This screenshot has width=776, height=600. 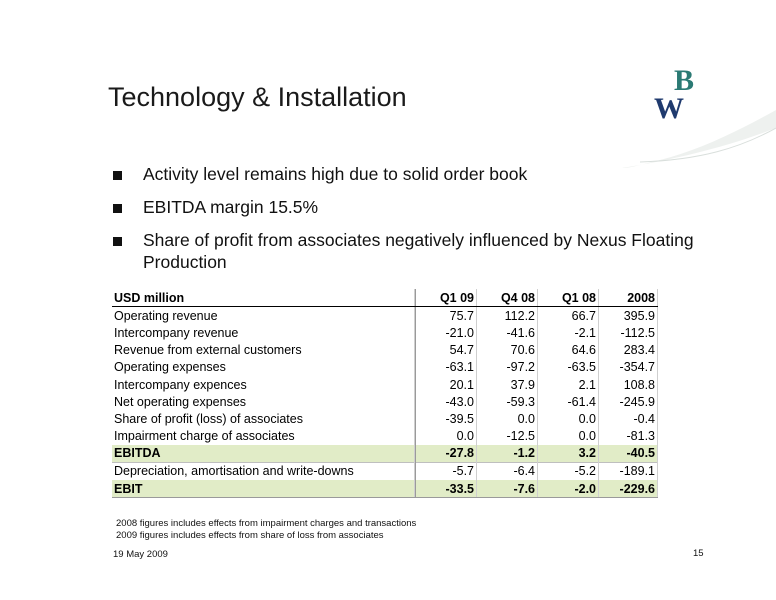 I want to click on table-cell: 64.6, so click(x=568, y=350).